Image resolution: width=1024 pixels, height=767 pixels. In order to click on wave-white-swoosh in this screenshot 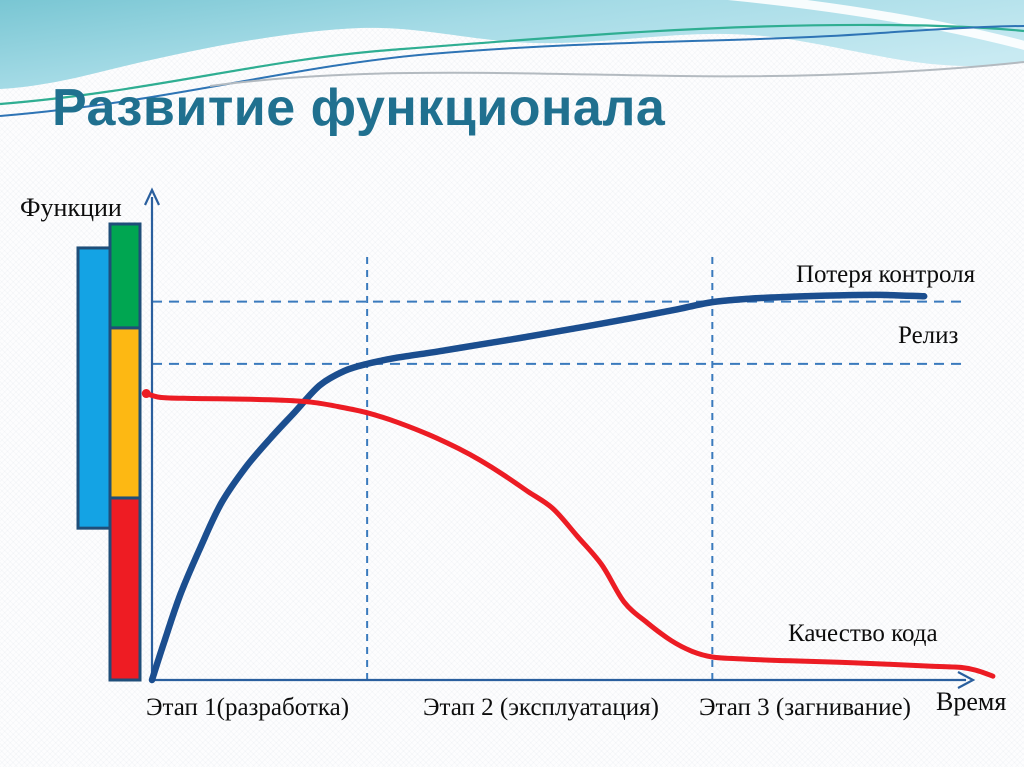, I will do `click(875, 25)`.